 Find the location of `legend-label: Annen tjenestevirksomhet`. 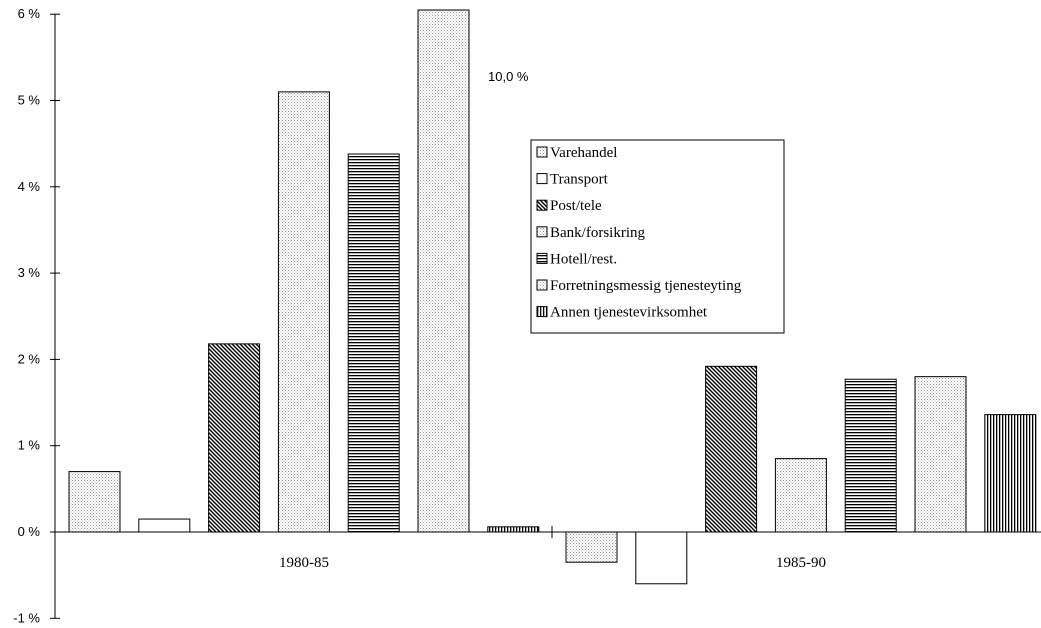

legend-label: Annen tjenestevirksomhet is located at coordinates (629, 313).